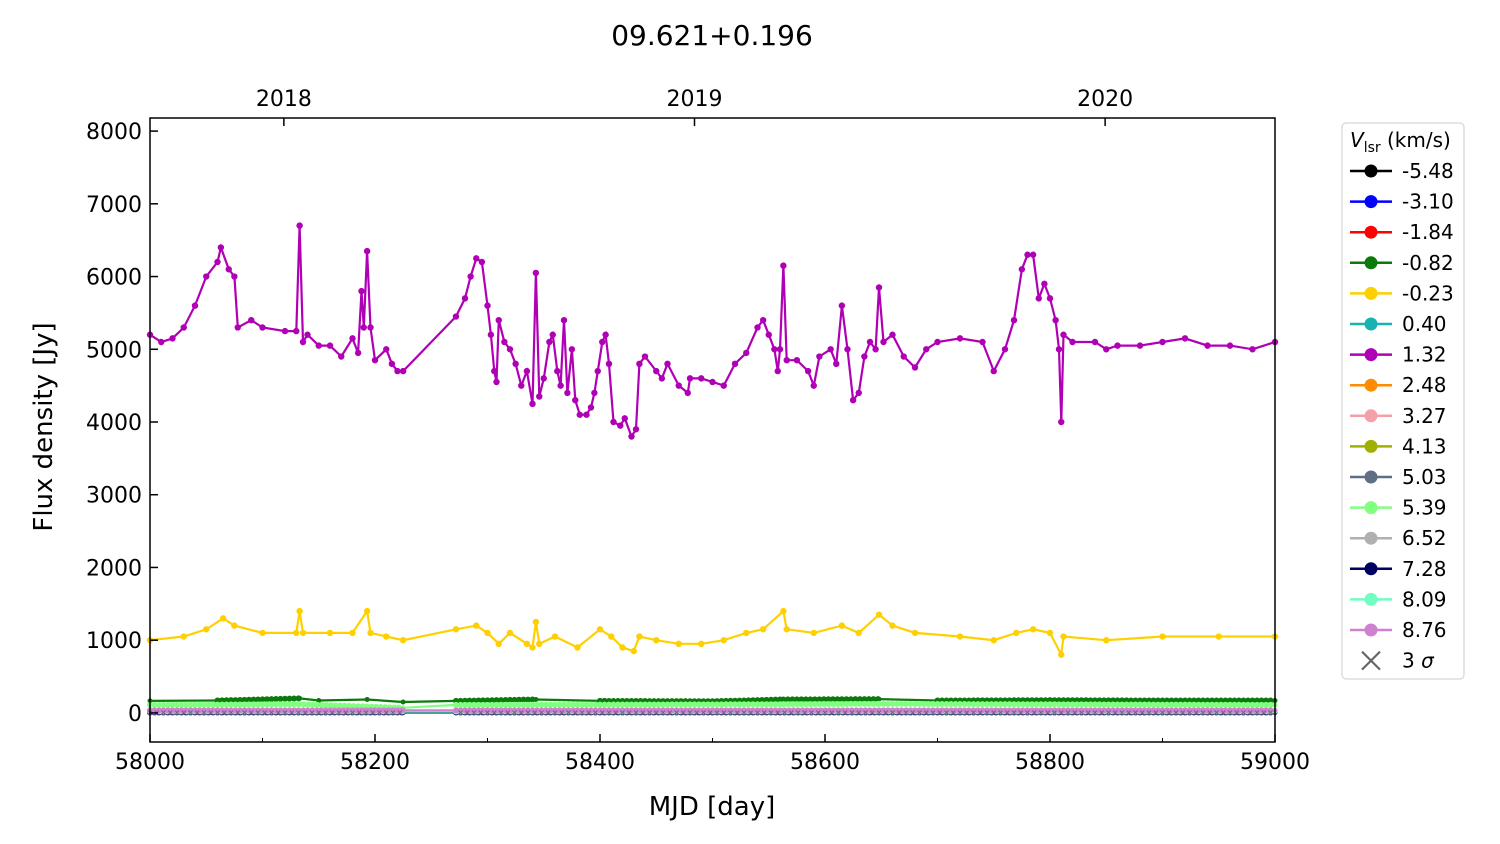 The image size is (1500, 844). What do you see at coordinates (375, 762) in the screenshot?
I see `x-tick-label: 58200` at bounding box center [375, 762].